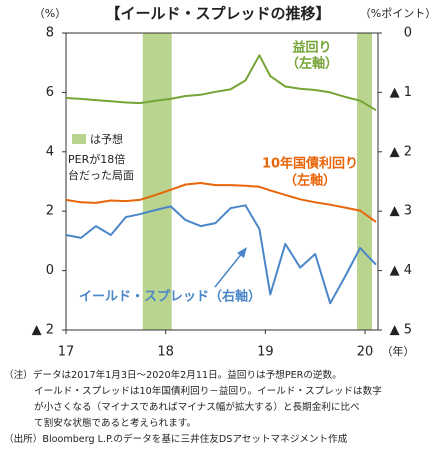 The width and height of the screenshot is (433, 457). What do you see at coordinates (50, 270) in the screenshot?
I see `y-tick-label: 0` at bounding box center [50, 270].